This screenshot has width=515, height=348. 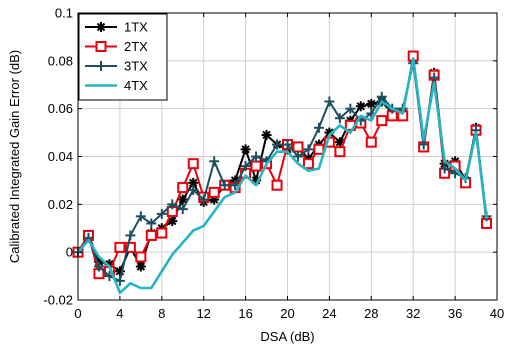 I want to click on x-tick-label: 20, so click(x=287, y=313).